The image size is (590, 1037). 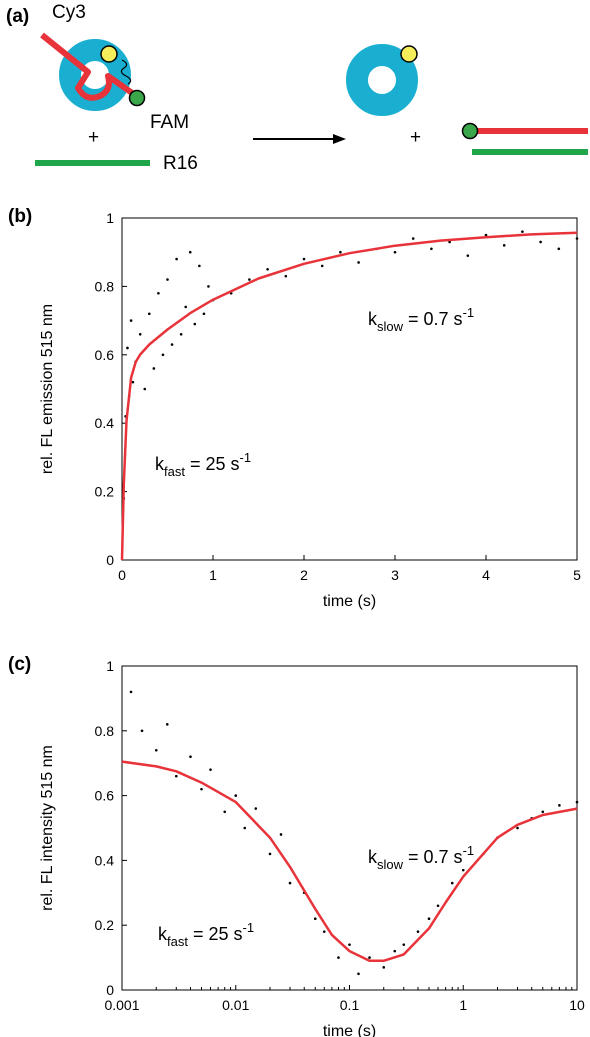 I want to click on annotation: kslow = 0.7 s-1, so click(x=421, y=319).